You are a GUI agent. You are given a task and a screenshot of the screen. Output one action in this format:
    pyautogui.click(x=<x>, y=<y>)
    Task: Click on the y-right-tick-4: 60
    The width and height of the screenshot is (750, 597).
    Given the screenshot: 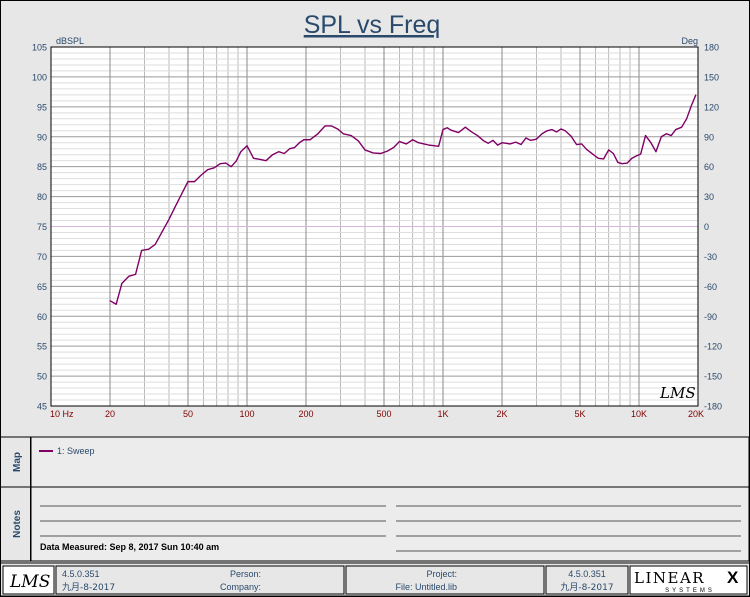 What is the action you would take?
    pyautogui.click(x=709, y=167)
    